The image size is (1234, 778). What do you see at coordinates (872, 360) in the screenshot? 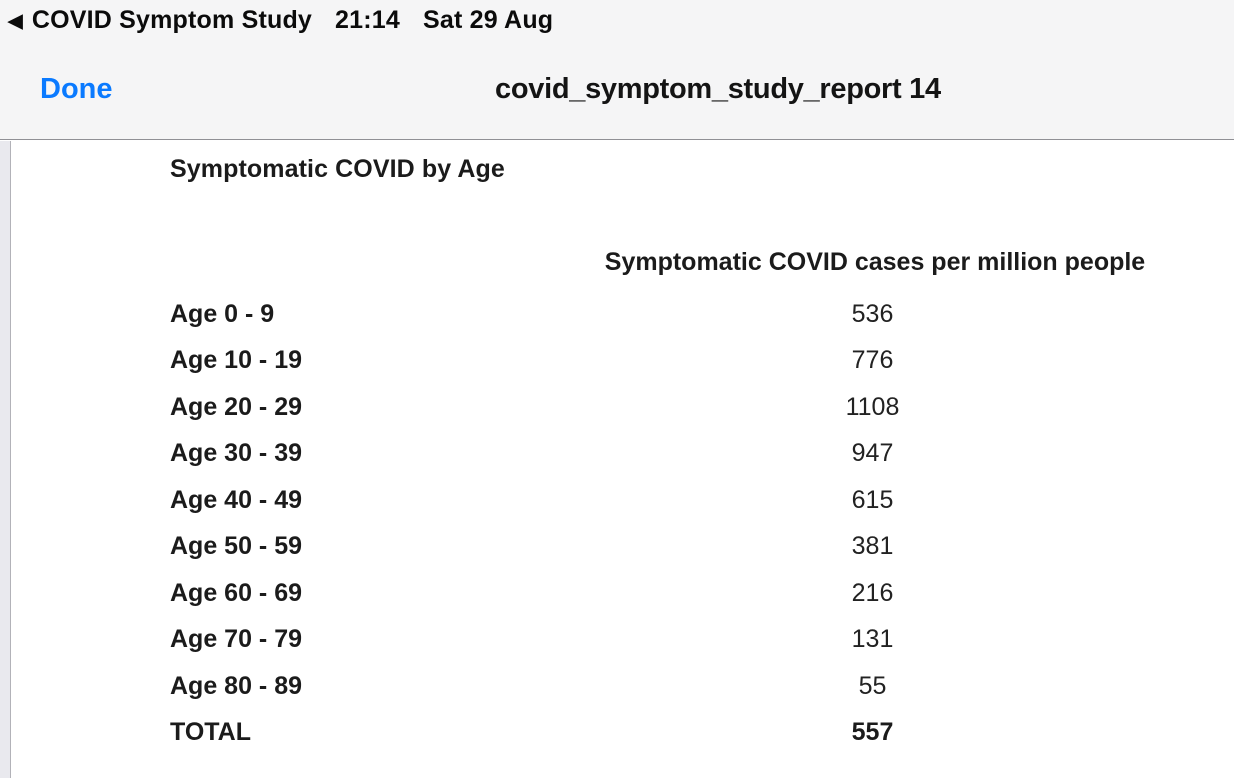
I see `row-value: 776` at bounding box center [872, 360].